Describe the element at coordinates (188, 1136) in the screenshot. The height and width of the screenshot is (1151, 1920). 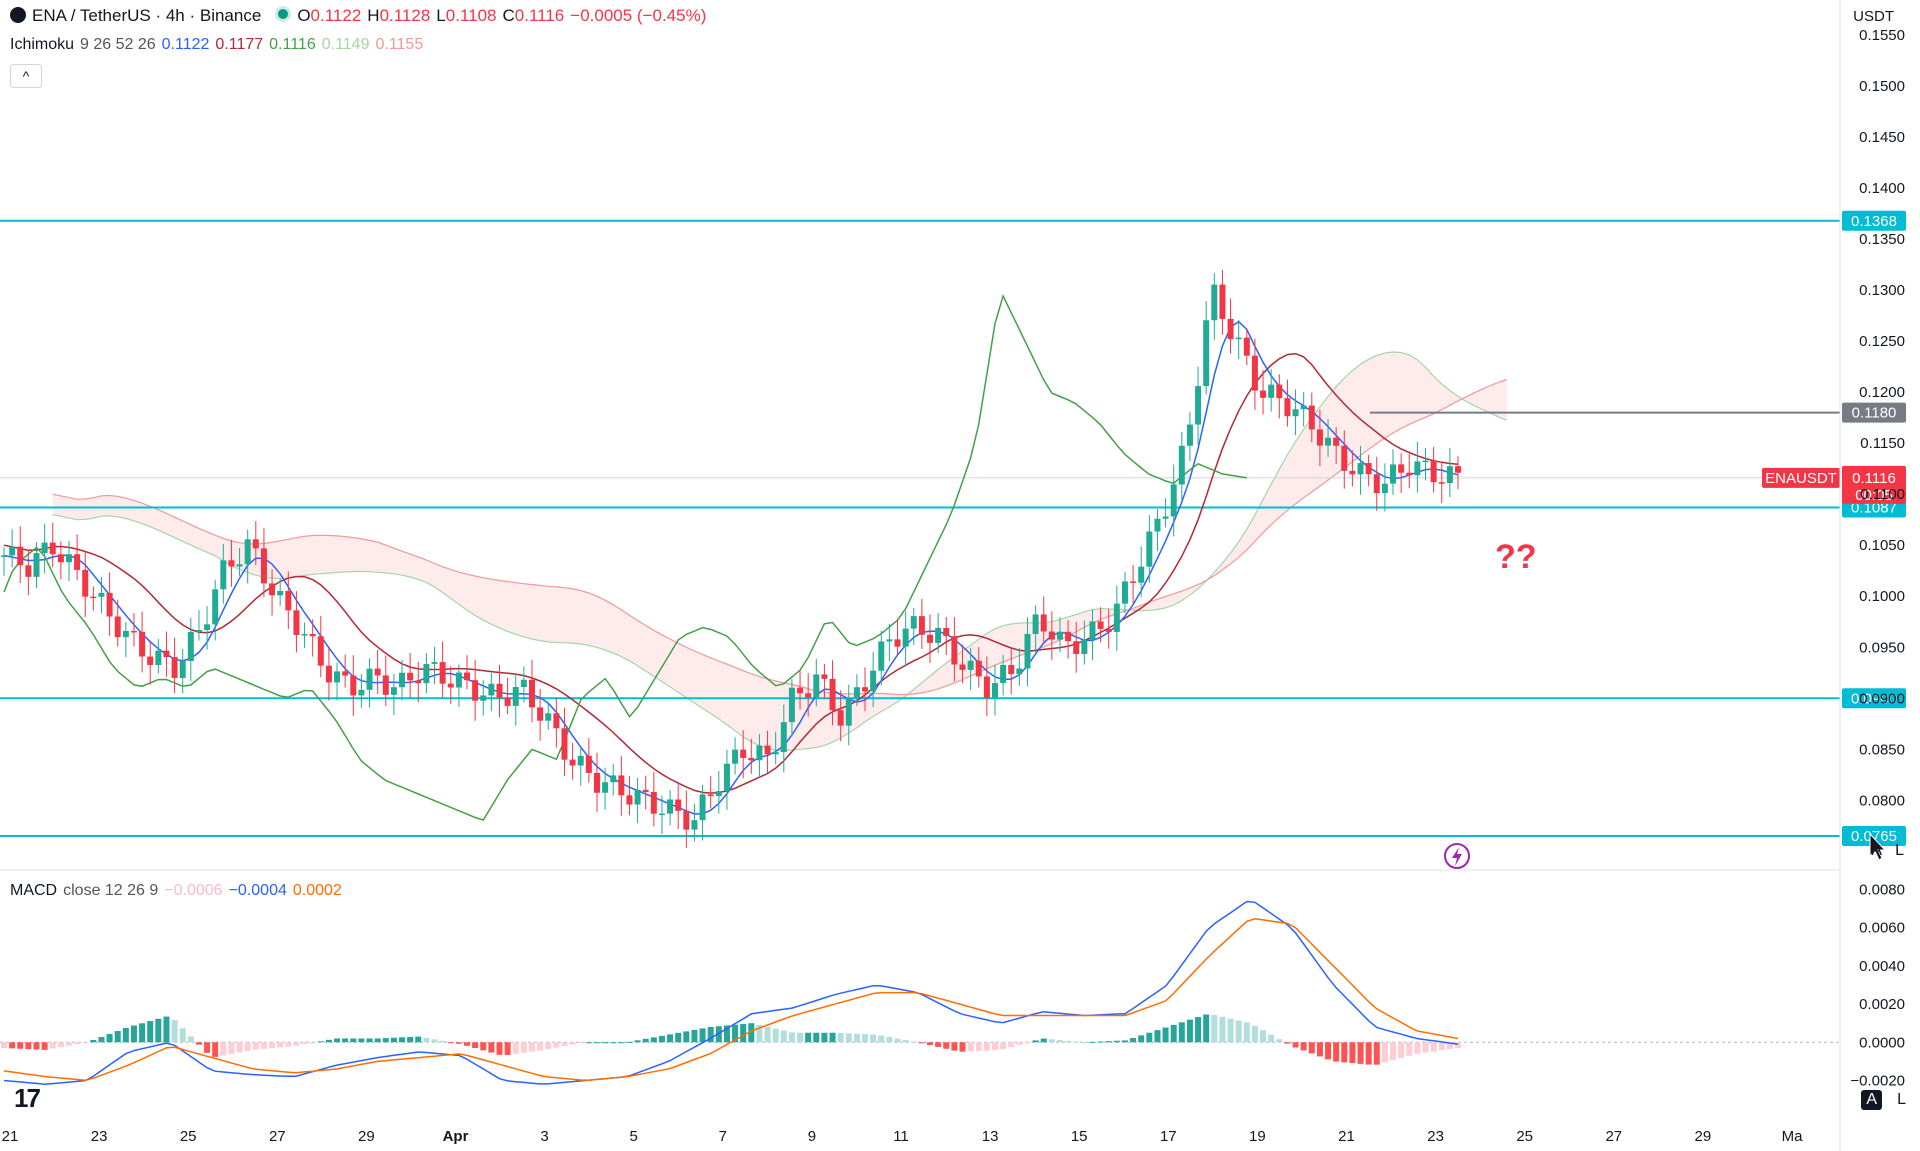
I see `time-tick-label: 25` at that location.